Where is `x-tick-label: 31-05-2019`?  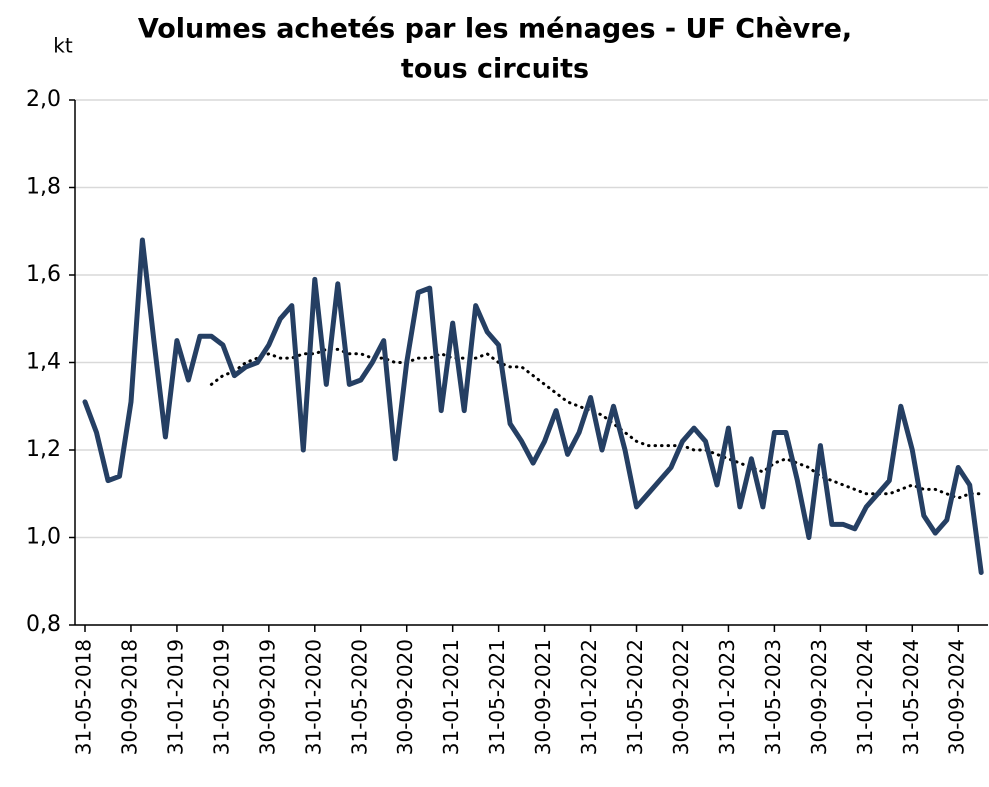
x-tick-label: 31-05-2019 is located at coordinates (221, 697).